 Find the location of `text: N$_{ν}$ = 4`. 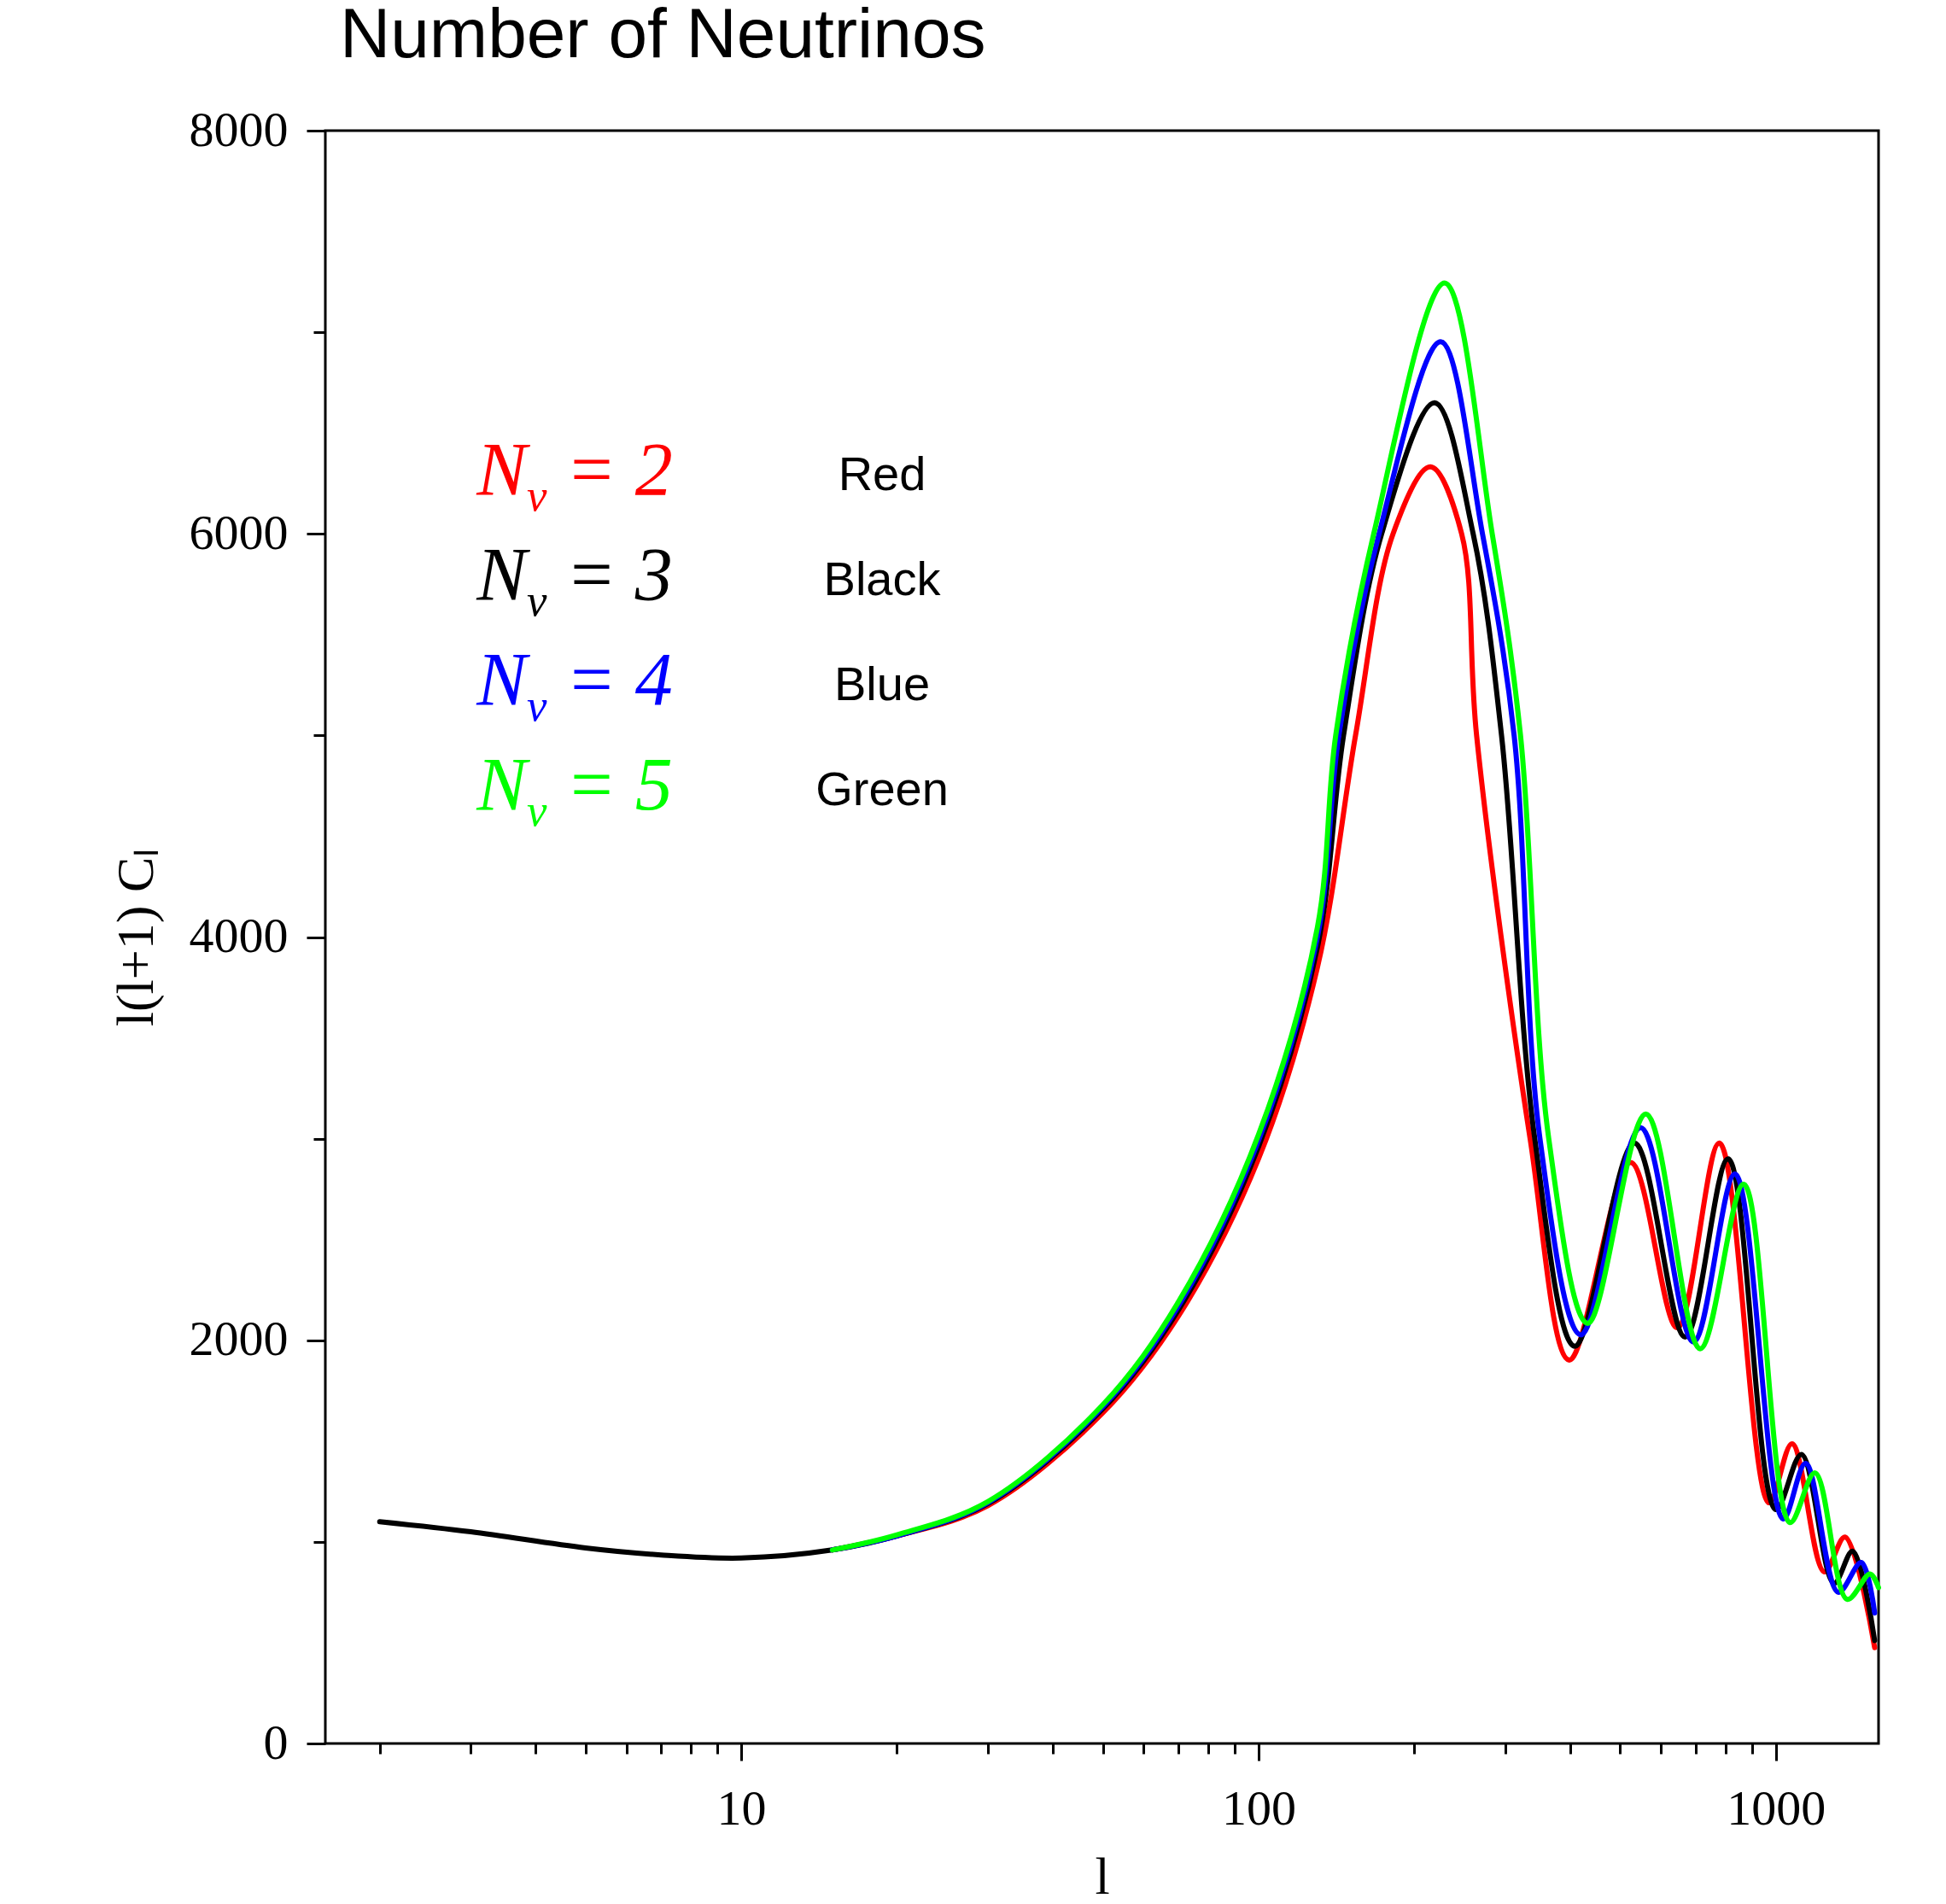

text: N$_{ν}$ = 4 is located at coordinates (574, 684).